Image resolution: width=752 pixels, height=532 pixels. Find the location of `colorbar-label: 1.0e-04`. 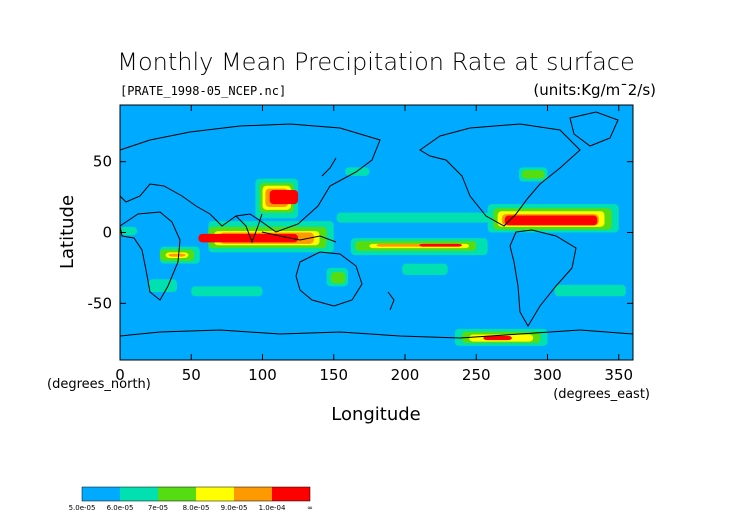

colorbar-label: 1.0e-04 is located at coordinates (272, 508).